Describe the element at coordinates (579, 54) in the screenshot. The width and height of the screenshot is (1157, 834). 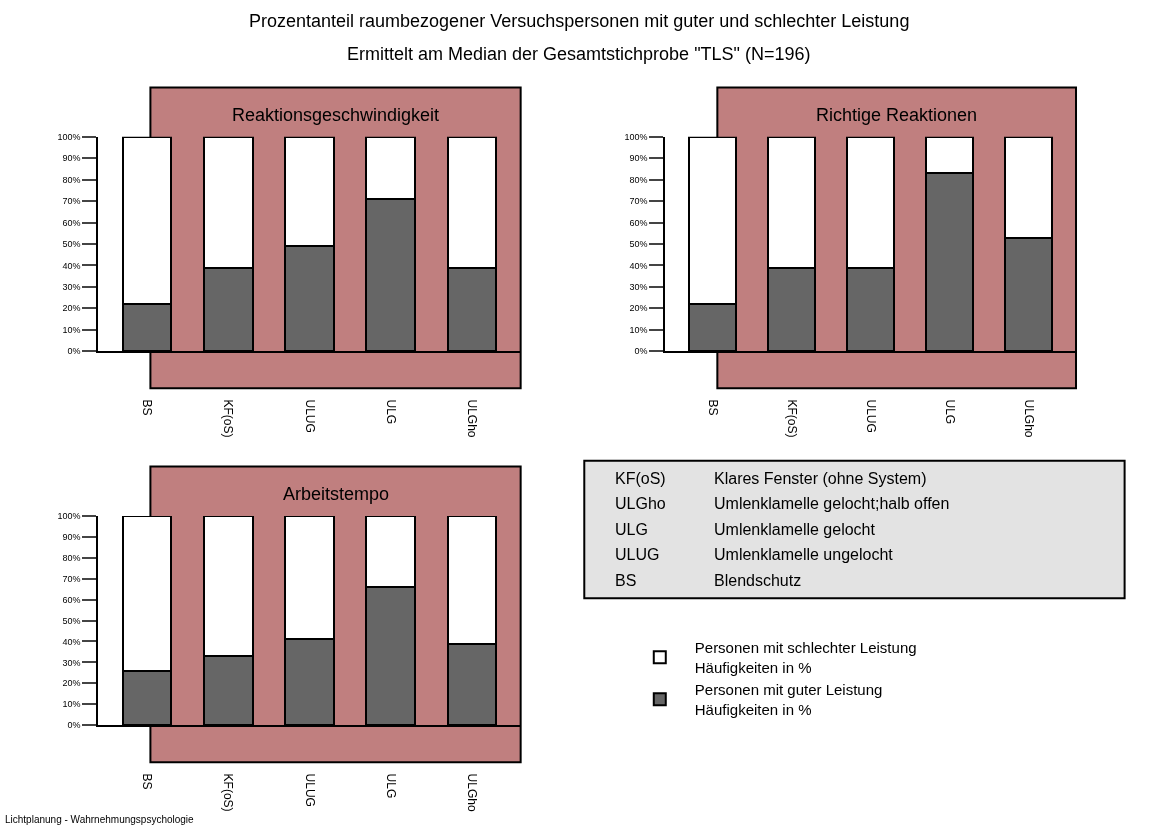
I see `text: Ermittelt am Median der Gesamtstichprobe "TLS" (N=196)` at that location.